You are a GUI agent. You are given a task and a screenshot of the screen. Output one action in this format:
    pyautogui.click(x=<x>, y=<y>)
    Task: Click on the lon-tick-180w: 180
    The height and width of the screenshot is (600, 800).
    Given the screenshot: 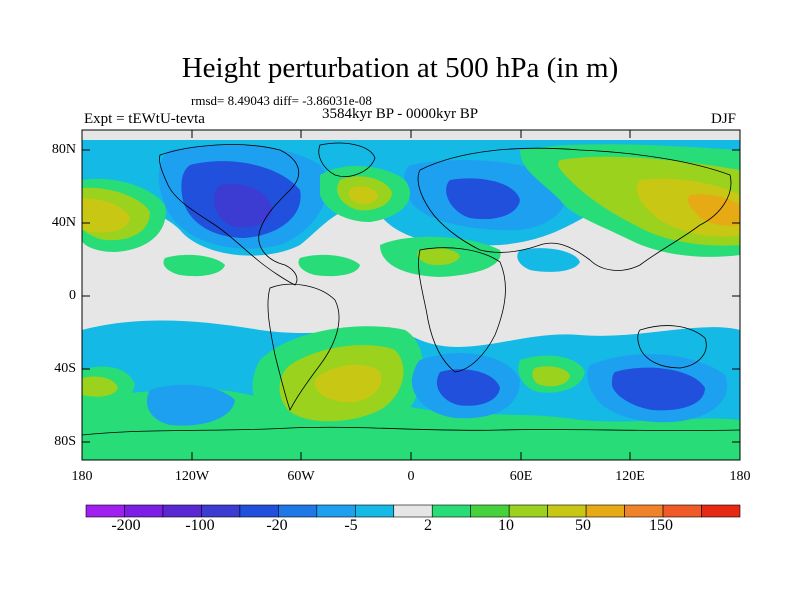 What is the action you would take?
    pyautogui.click(x=82, y=476)
    